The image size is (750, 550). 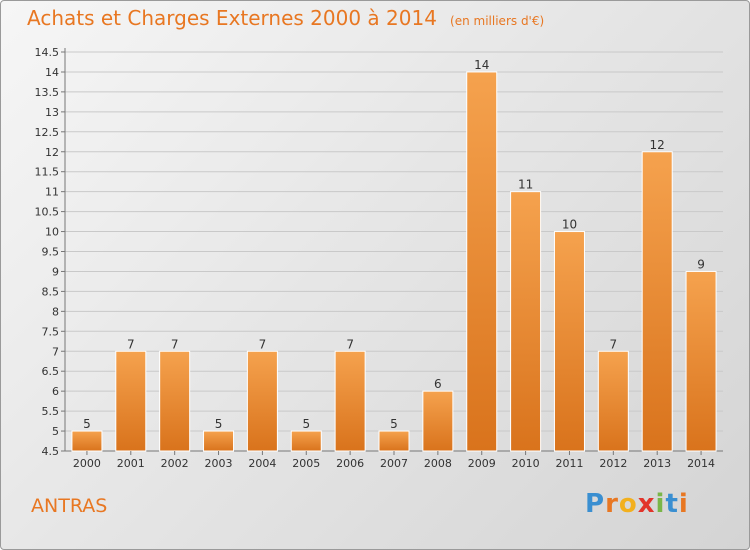 What do you see at coordinates (51, 411) in the screenshot?
I see `y-tick-label: 5.5` at bounding box center [51, 411].